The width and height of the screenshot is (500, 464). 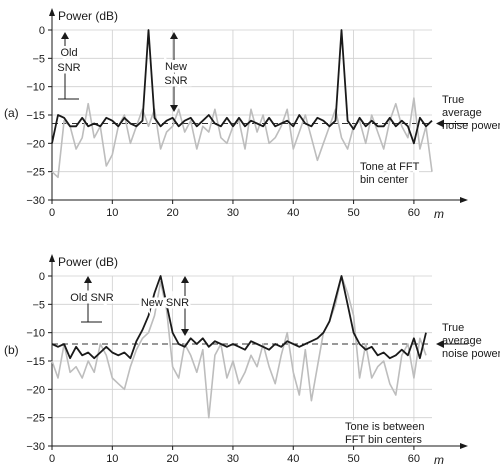 What do you see at coordinates (11, 113) in the screenshot?
I see `panel-label: (a)` at bounding box center [11, 113].